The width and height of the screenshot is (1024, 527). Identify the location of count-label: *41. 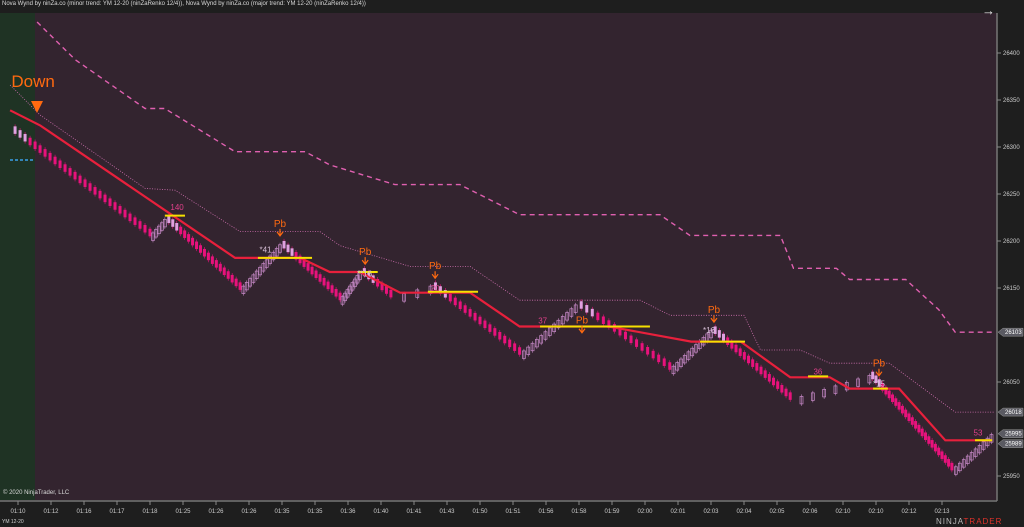
(265, 249).